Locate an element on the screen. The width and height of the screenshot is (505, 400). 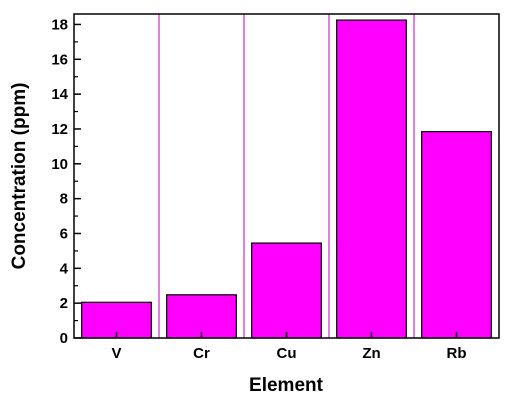
y-tick-label: 14 is located at coordinates (59, 94).